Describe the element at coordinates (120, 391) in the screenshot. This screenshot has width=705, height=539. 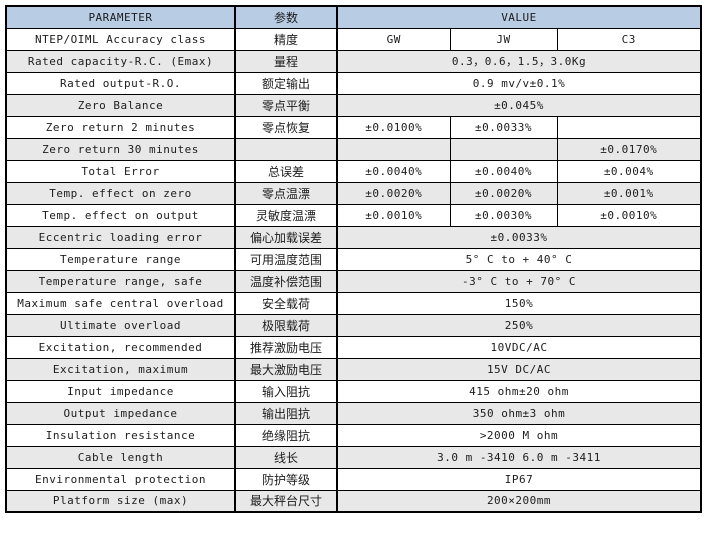
I see `parameter-cell: Input impedance` at that location.